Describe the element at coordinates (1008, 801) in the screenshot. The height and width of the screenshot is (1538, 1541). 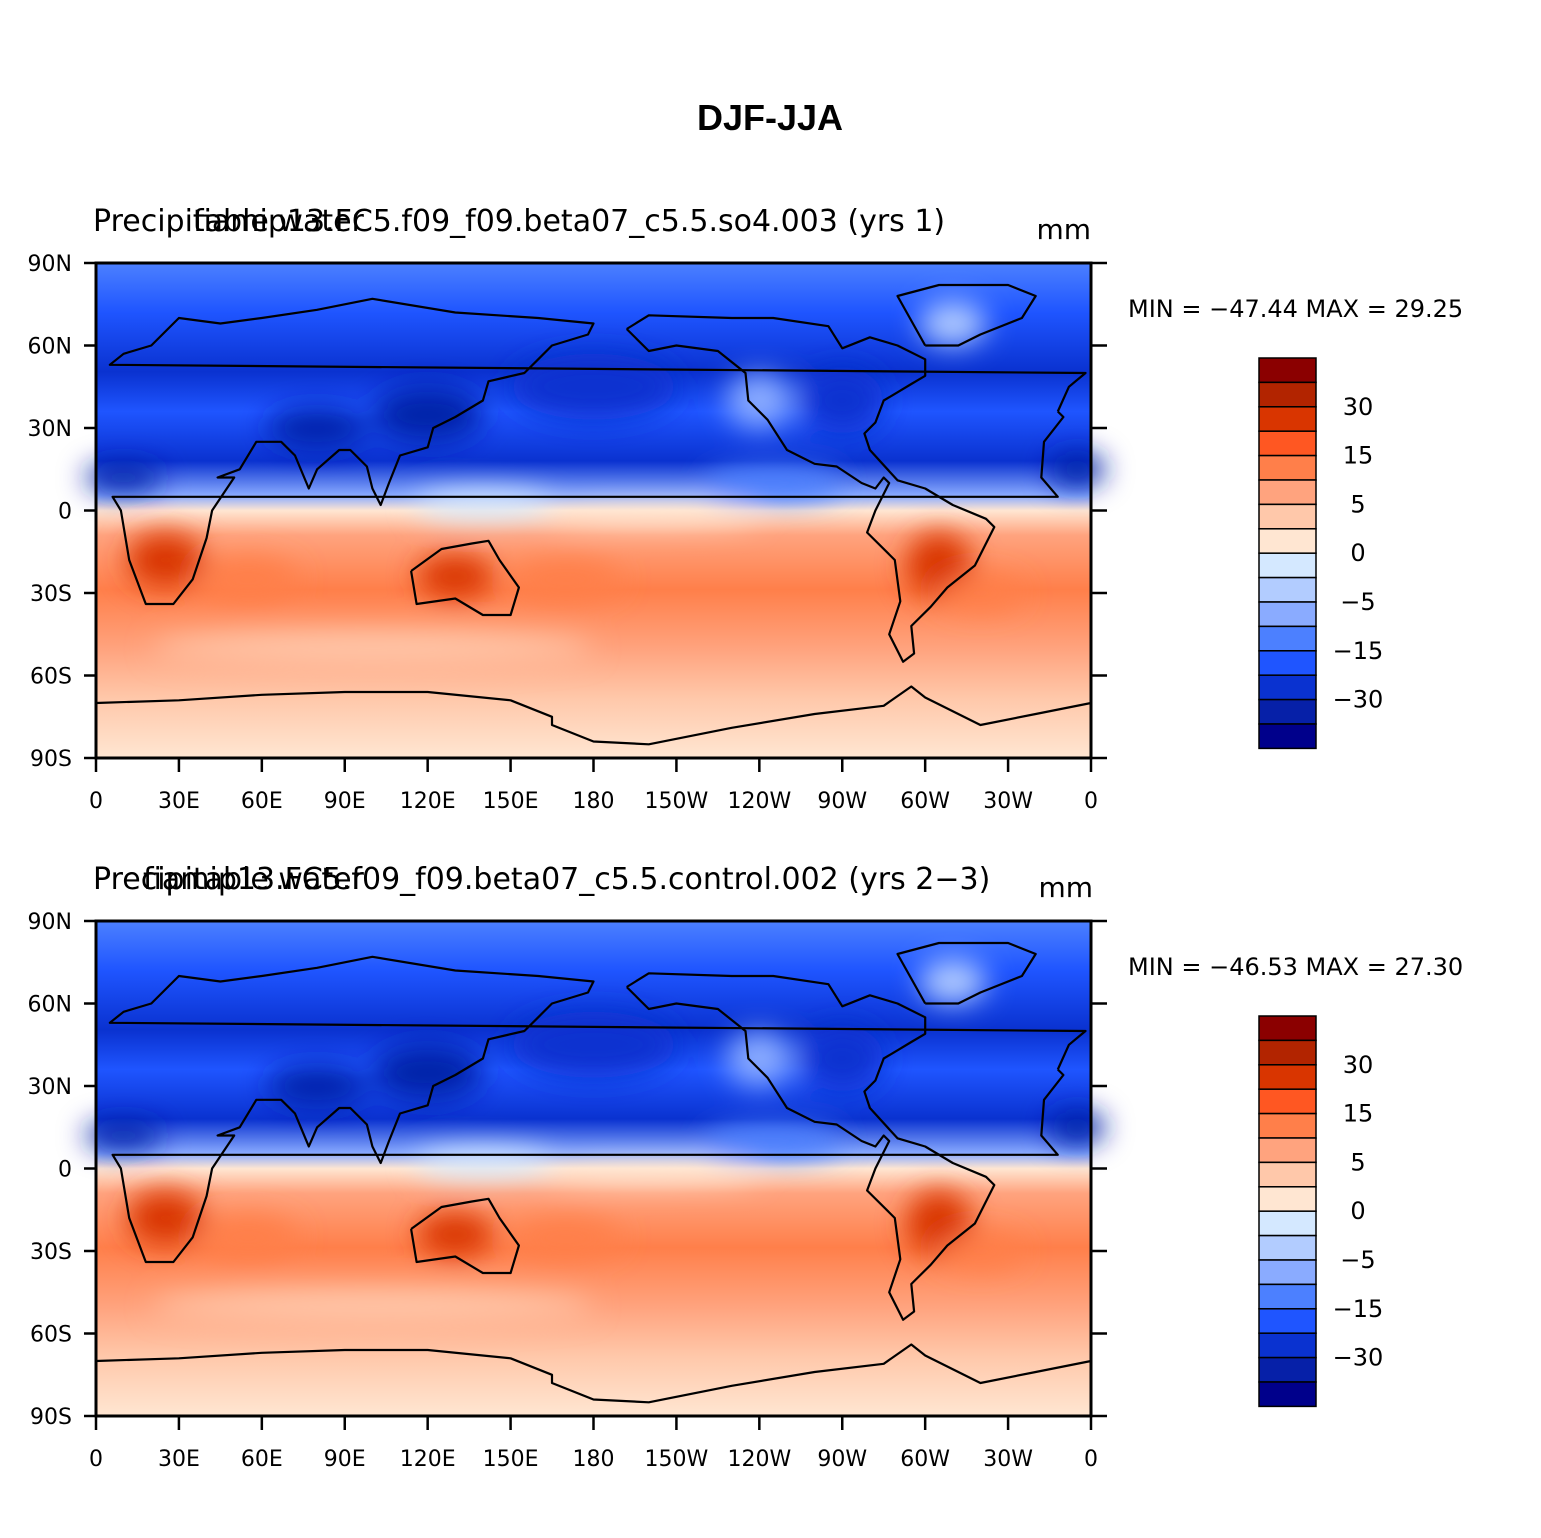
I see `lon-tick-label: 30W` at that location.